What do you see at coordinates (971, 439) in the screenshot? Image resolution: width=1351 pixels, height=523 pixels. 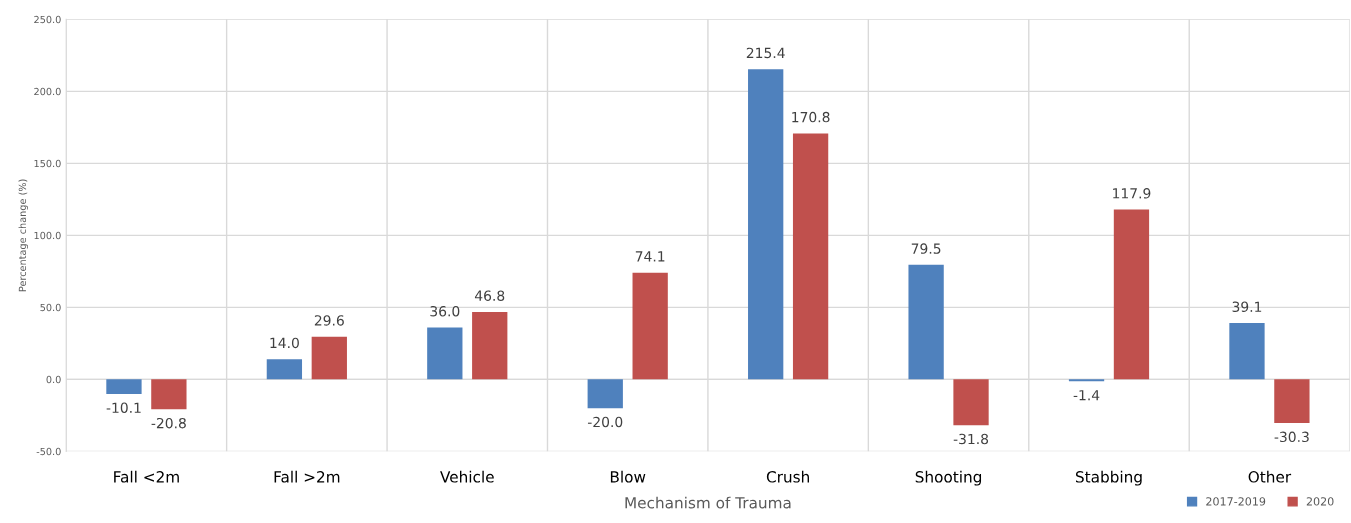 I see `data-label: -31.8` at bounding box center [971, 439].